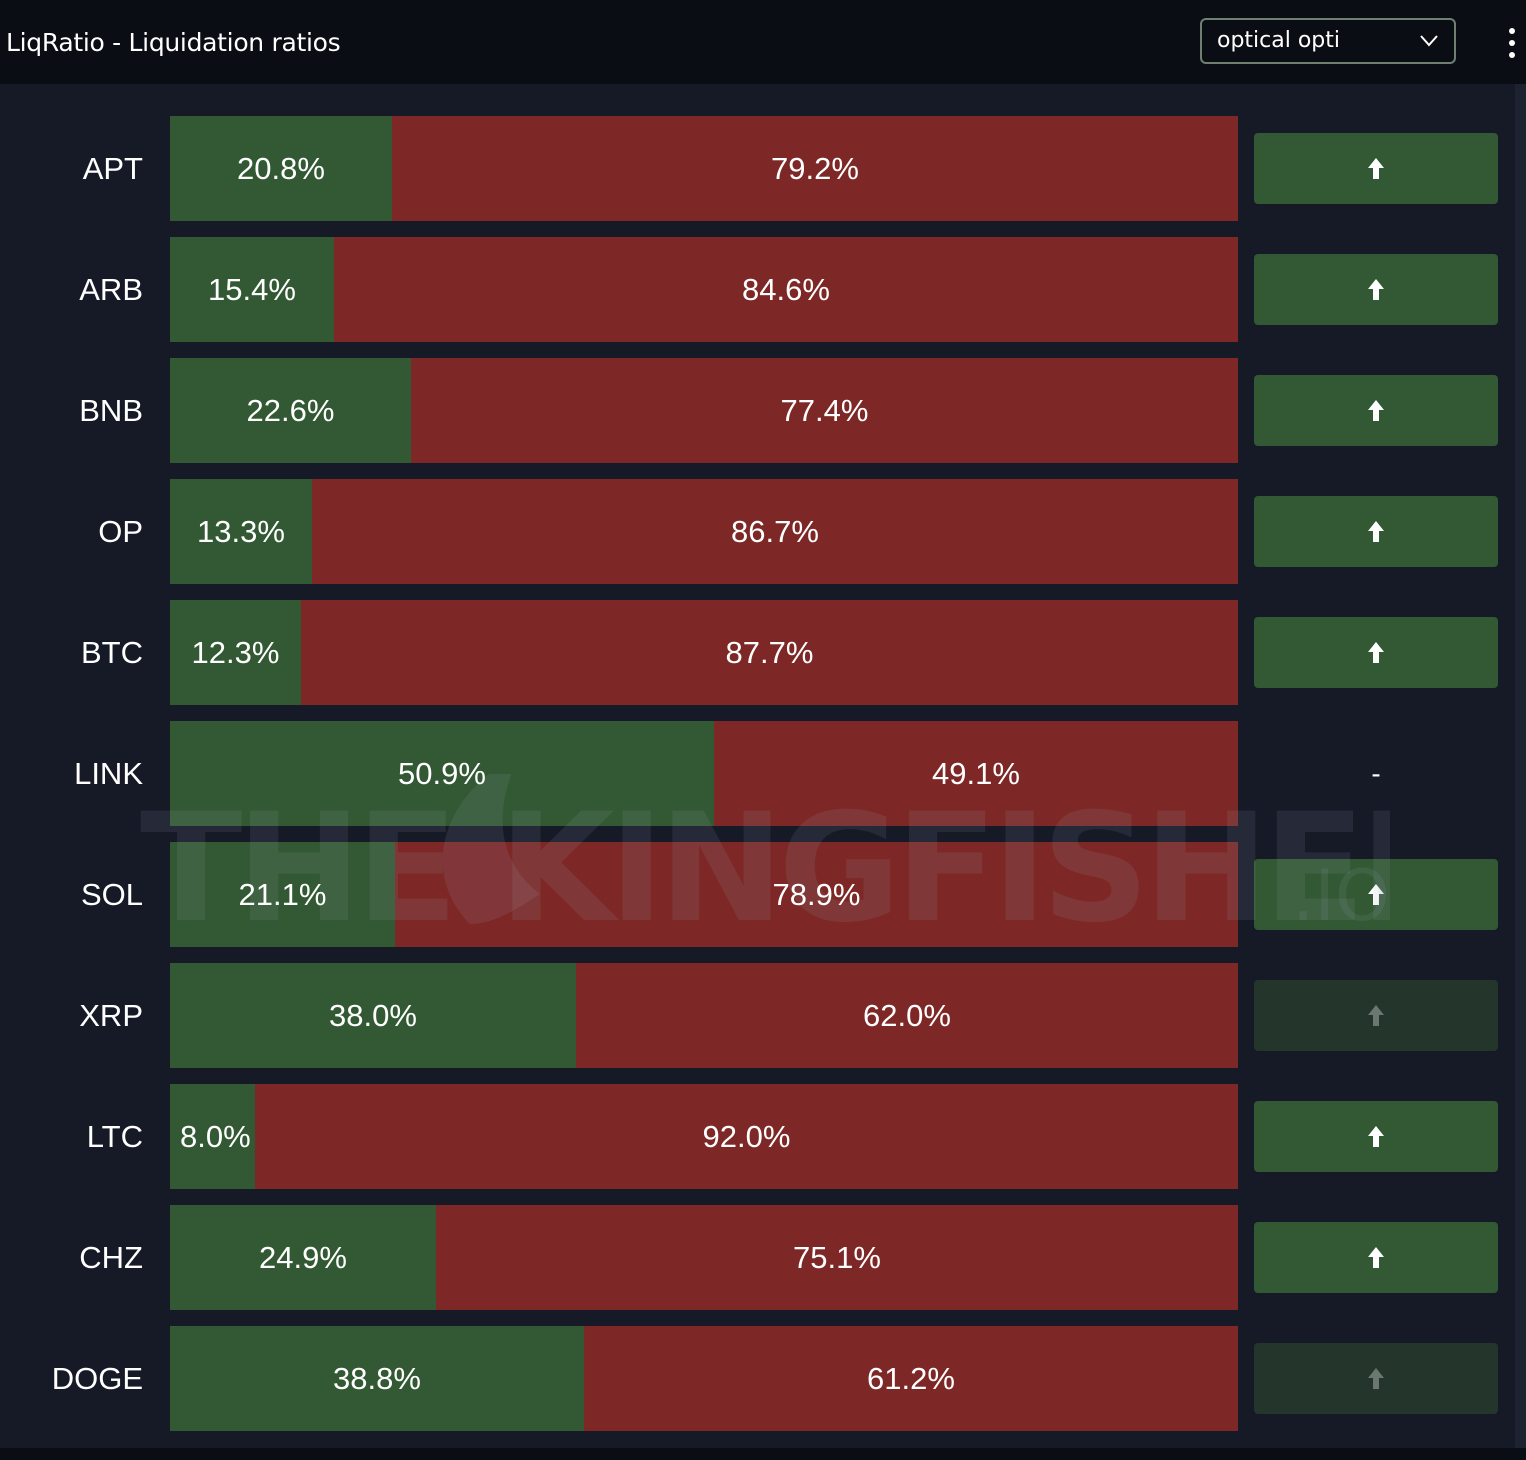  I want to click on long-segment: 24.9%, so click(303, 1257).